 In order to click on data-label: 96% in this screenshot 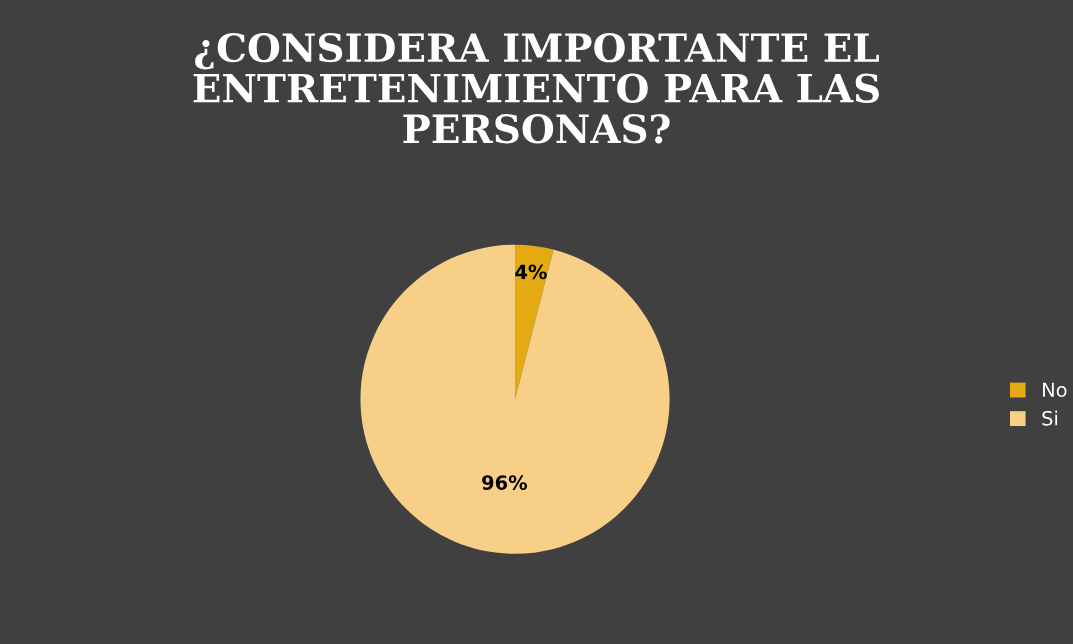, I will do `click(505, 482)`.